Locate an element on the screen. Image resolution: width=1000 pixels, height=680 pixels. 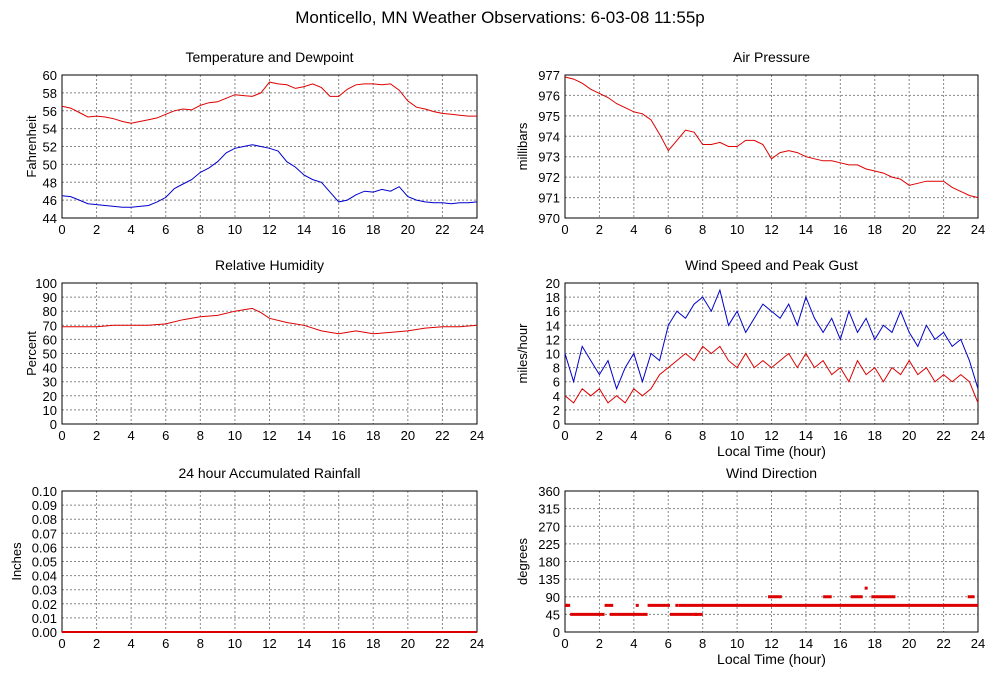
y-axis-label: Percent is located at coordinates (31, 353).